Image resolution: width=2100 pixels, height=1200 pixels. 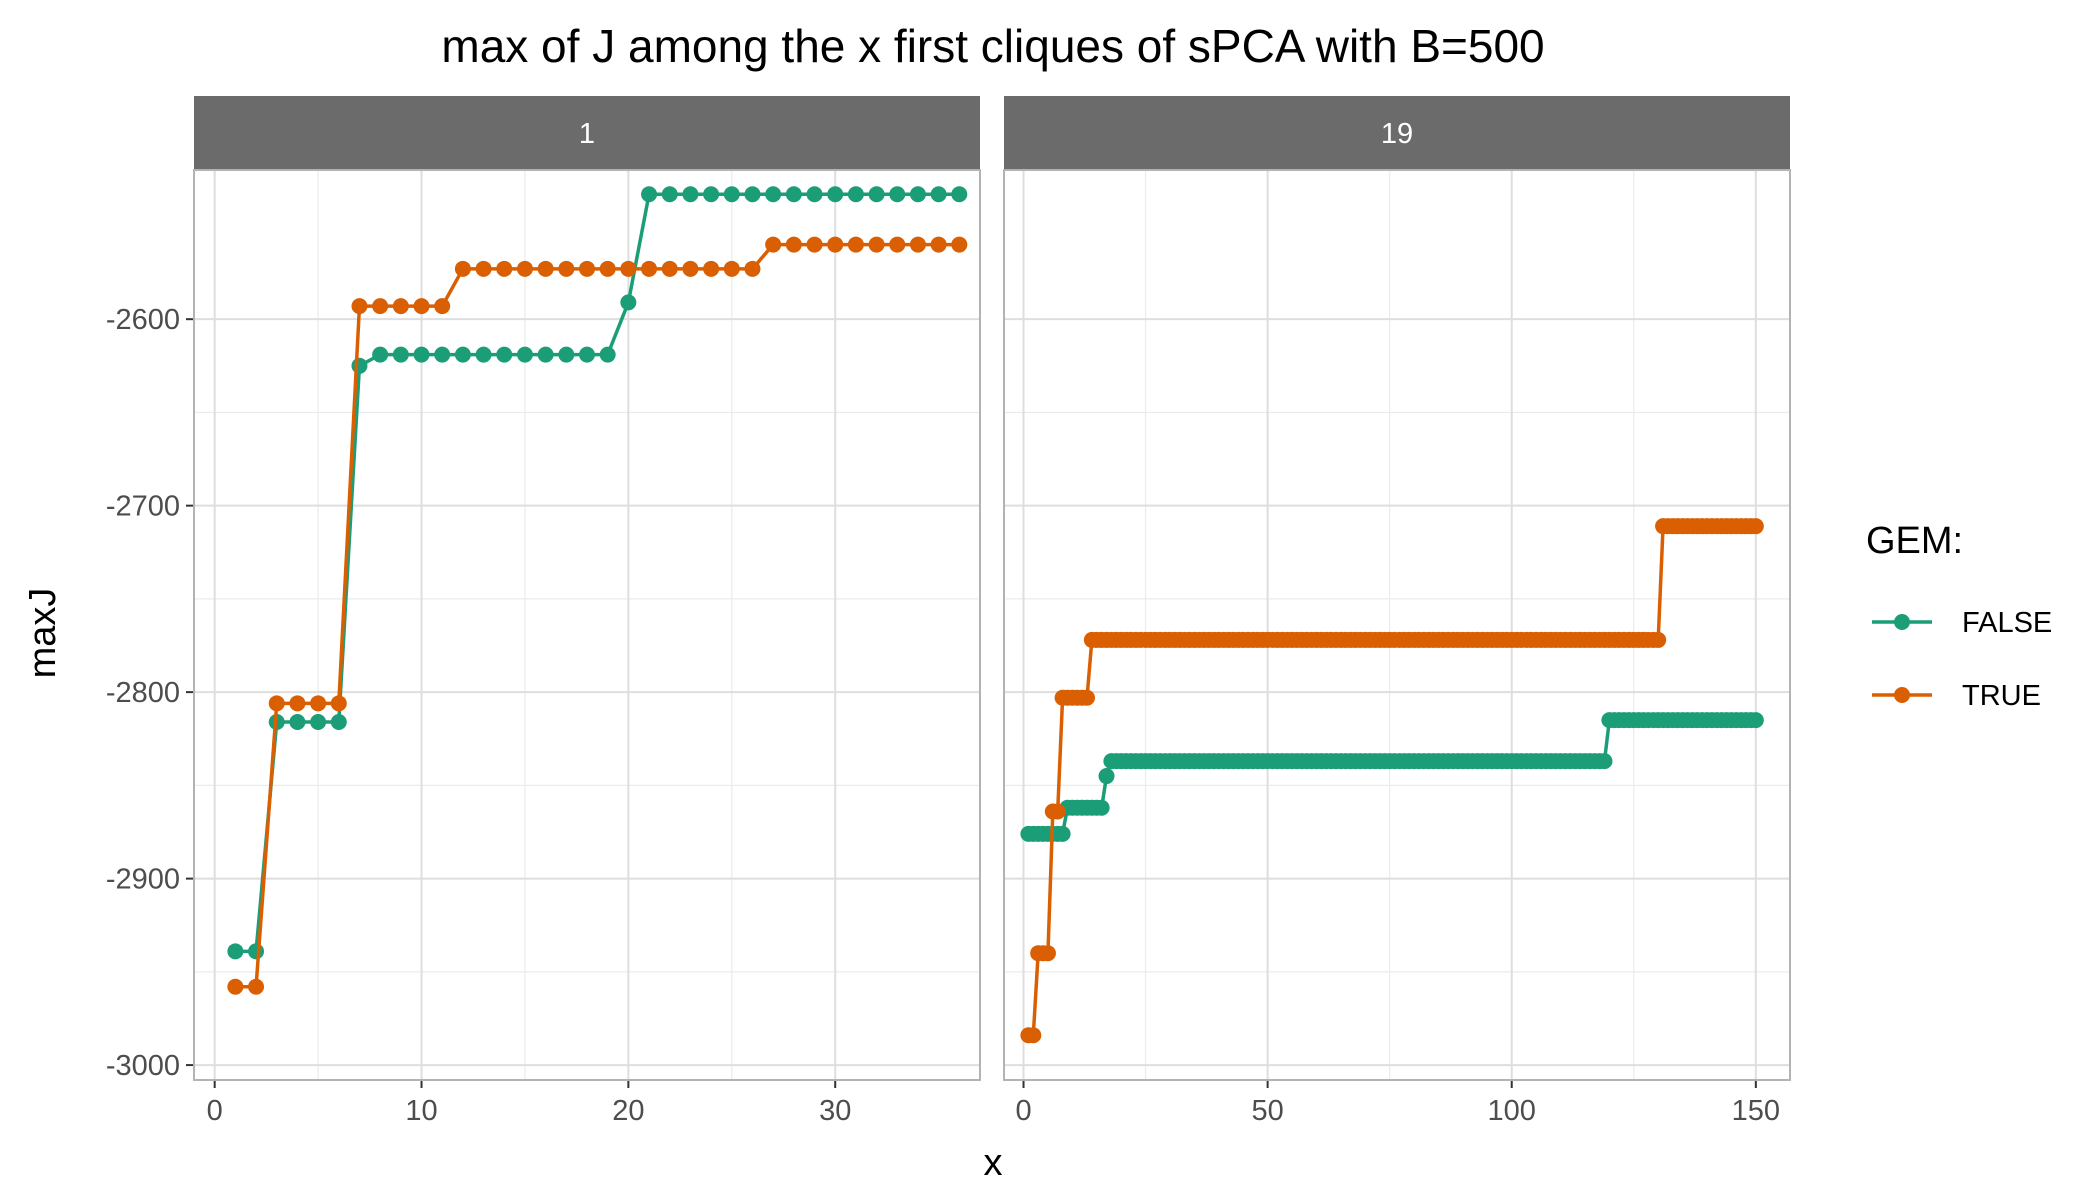 I want to click on y-tick-label: -2700, so click(x=143, y=507).